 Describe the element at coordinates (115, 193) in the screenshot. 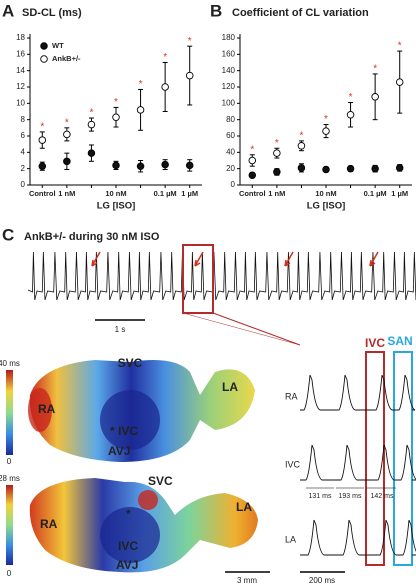

I see `x-tick-label: 10 nM` at that location.